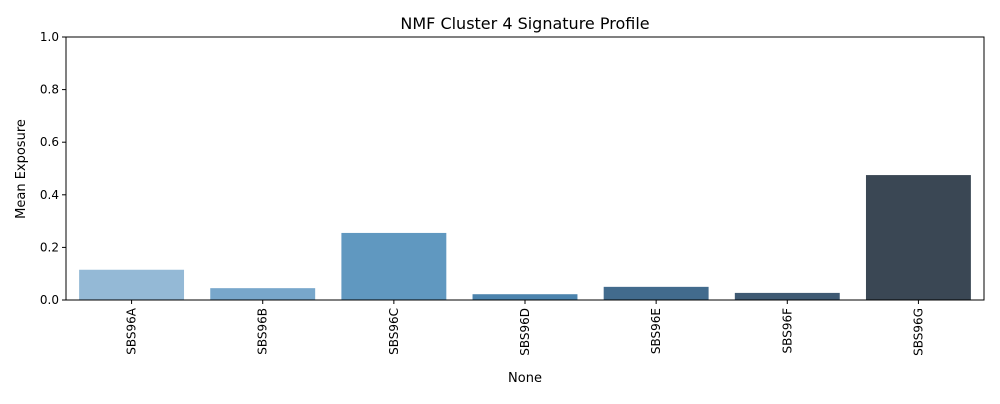  Describe the element at coordinates (918, 237) in the screenshot. I see `bar-sbs96g` at that location.